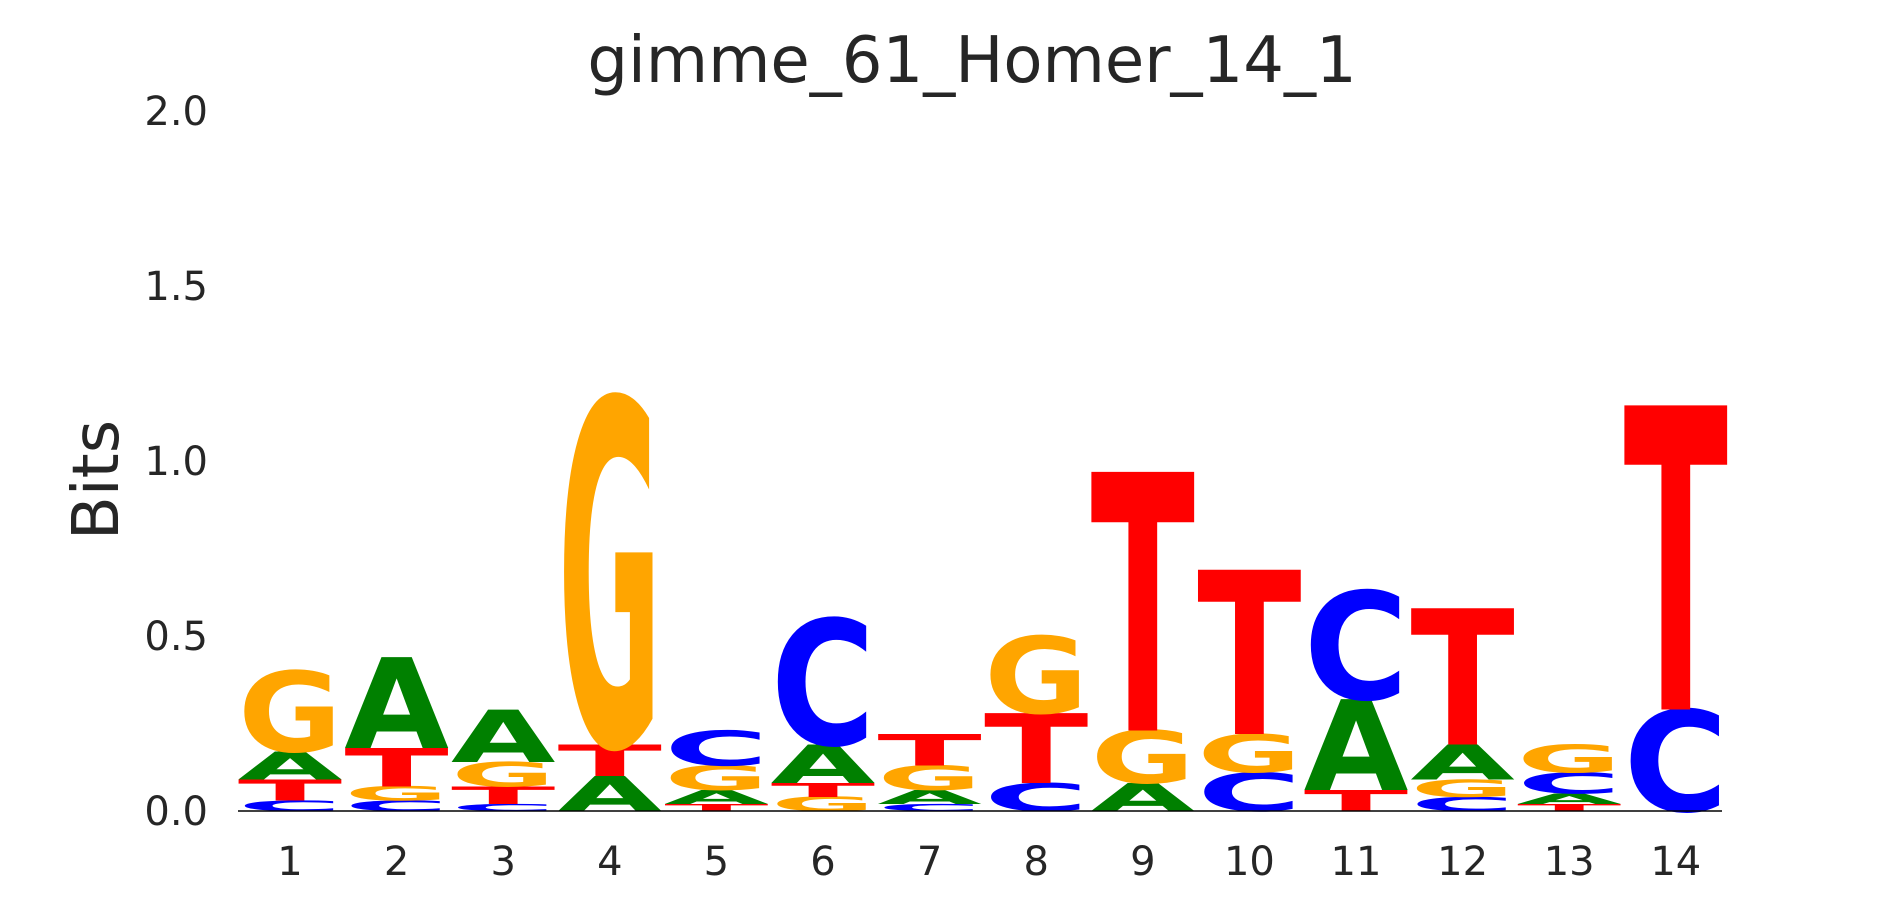 The width and height of the screenshot is (1890, 900). I want to click on x-tick-label: 4, so click(609, 862).